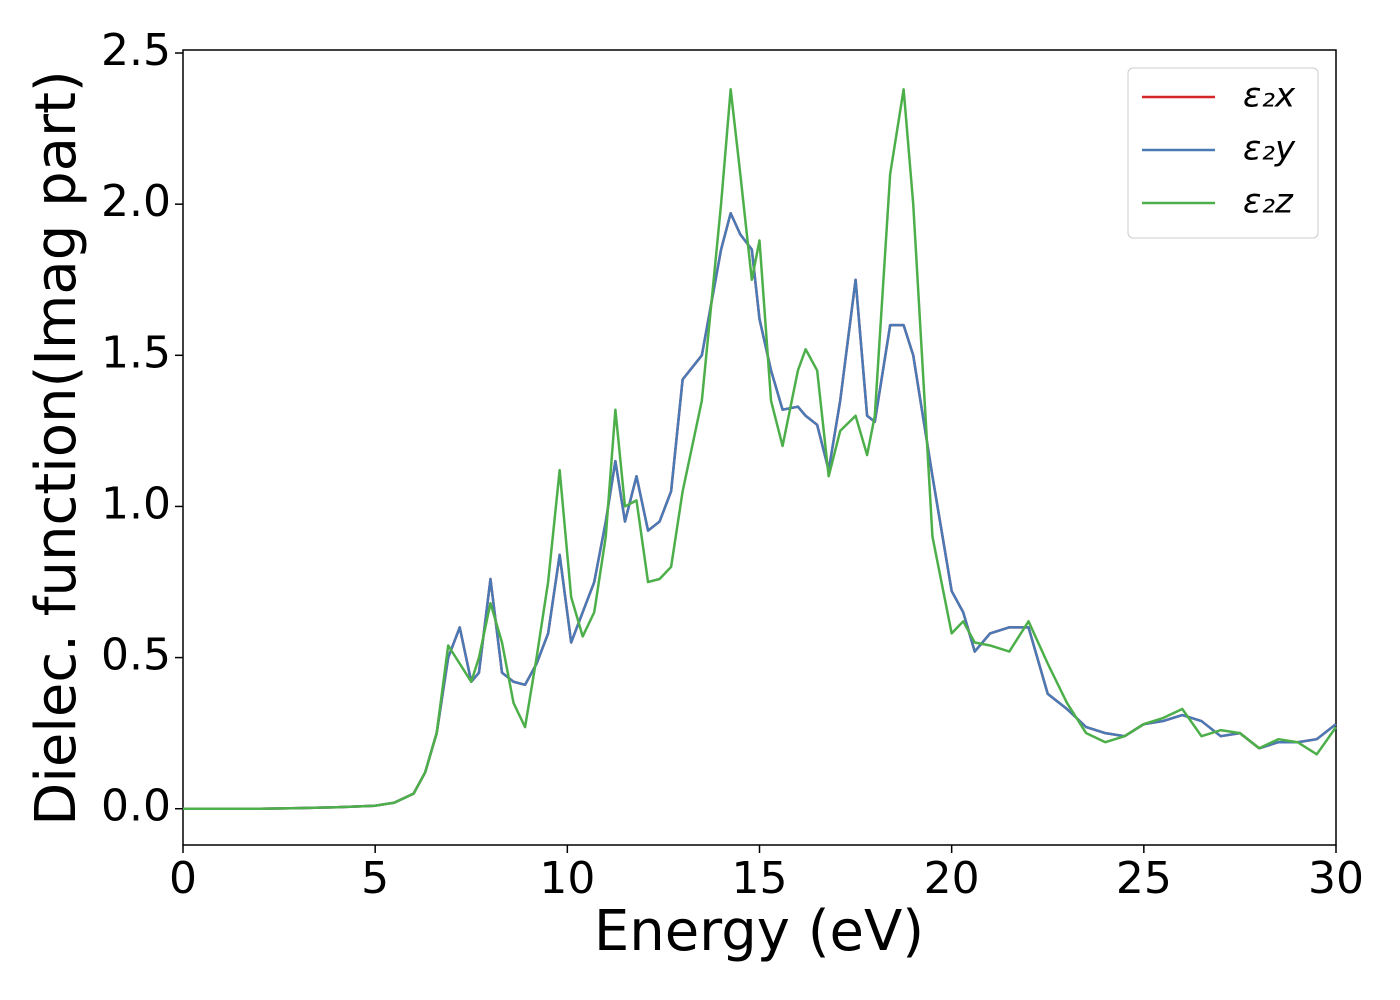  I want to click on y-tick-label: 1.0, so click(136, 503).